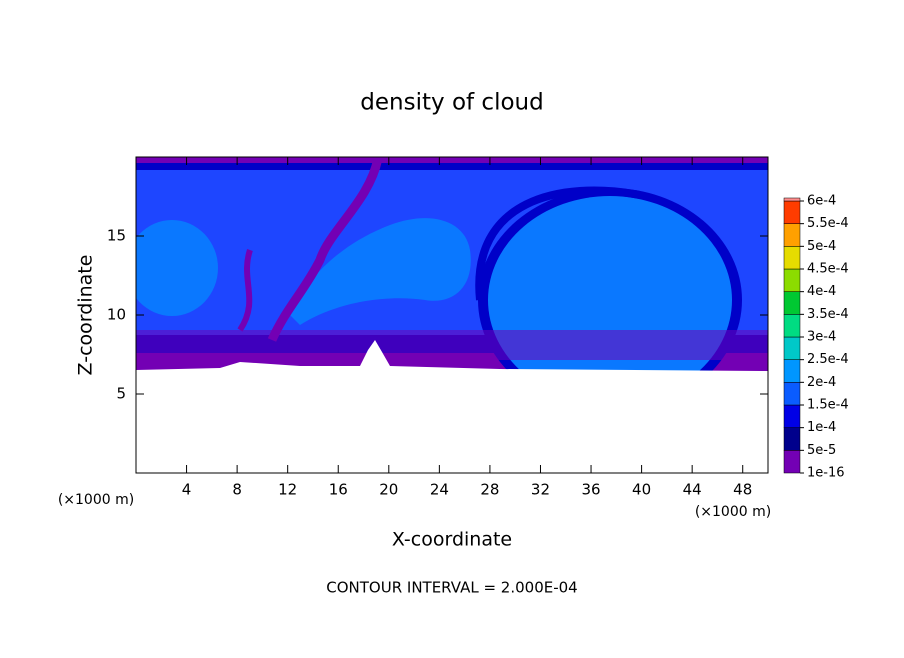 The width and height of the screenshot is (904, 658). What do you see at coordinates (641, 490) in the screenshot?
I see `x-tick-label: 40` at bounding box center [641, 490].